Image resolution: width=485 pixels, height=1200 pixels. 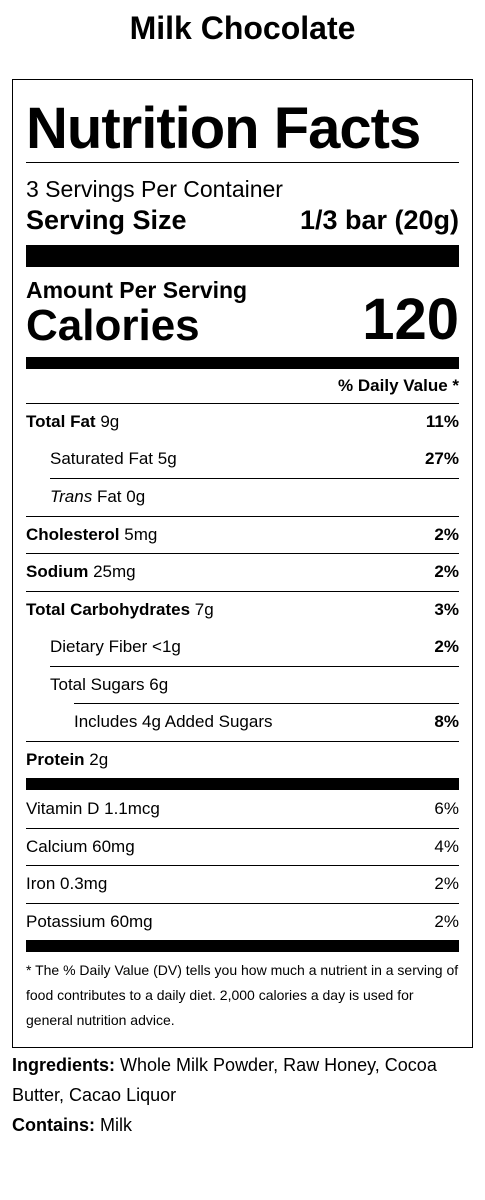 I want to click on vitamin-amount: 1.1mcg, so click(x=132, y=808).